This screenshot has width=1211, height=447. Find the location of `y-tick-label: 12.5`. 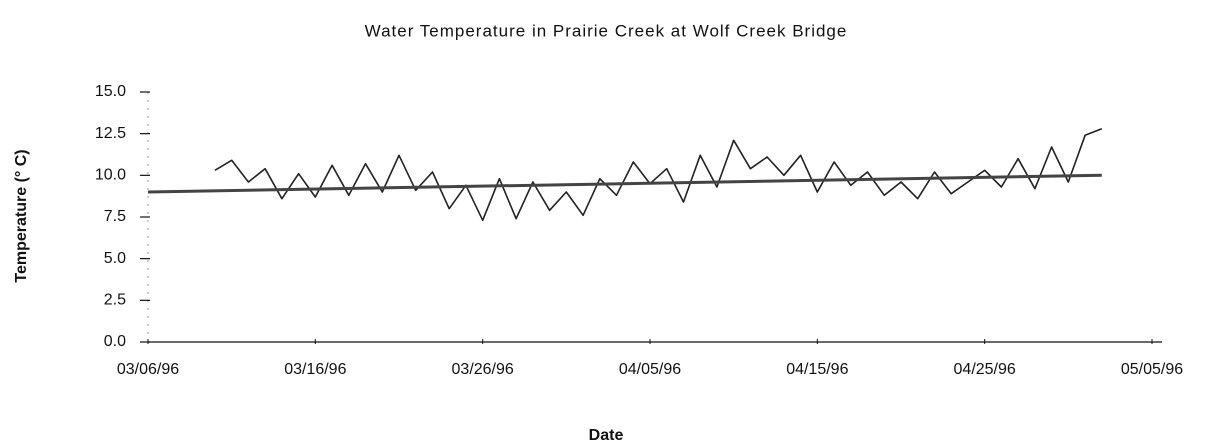

y-tick-label: 12.5 is located at coordinates (110, 133).